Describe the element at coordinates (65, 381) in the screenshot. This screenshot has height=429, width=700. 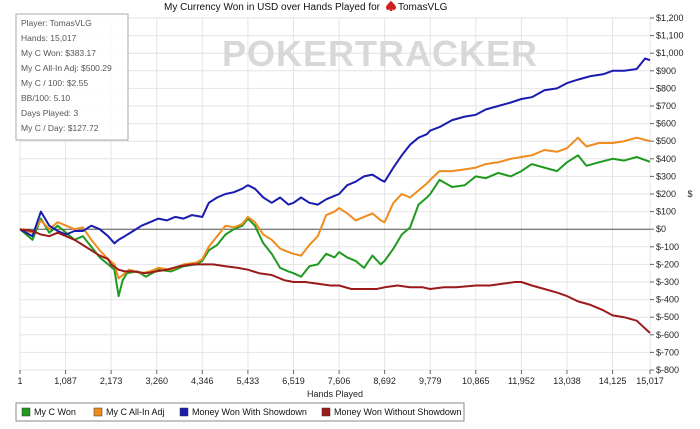
I see `x-tick-label: 1,087` at that location.